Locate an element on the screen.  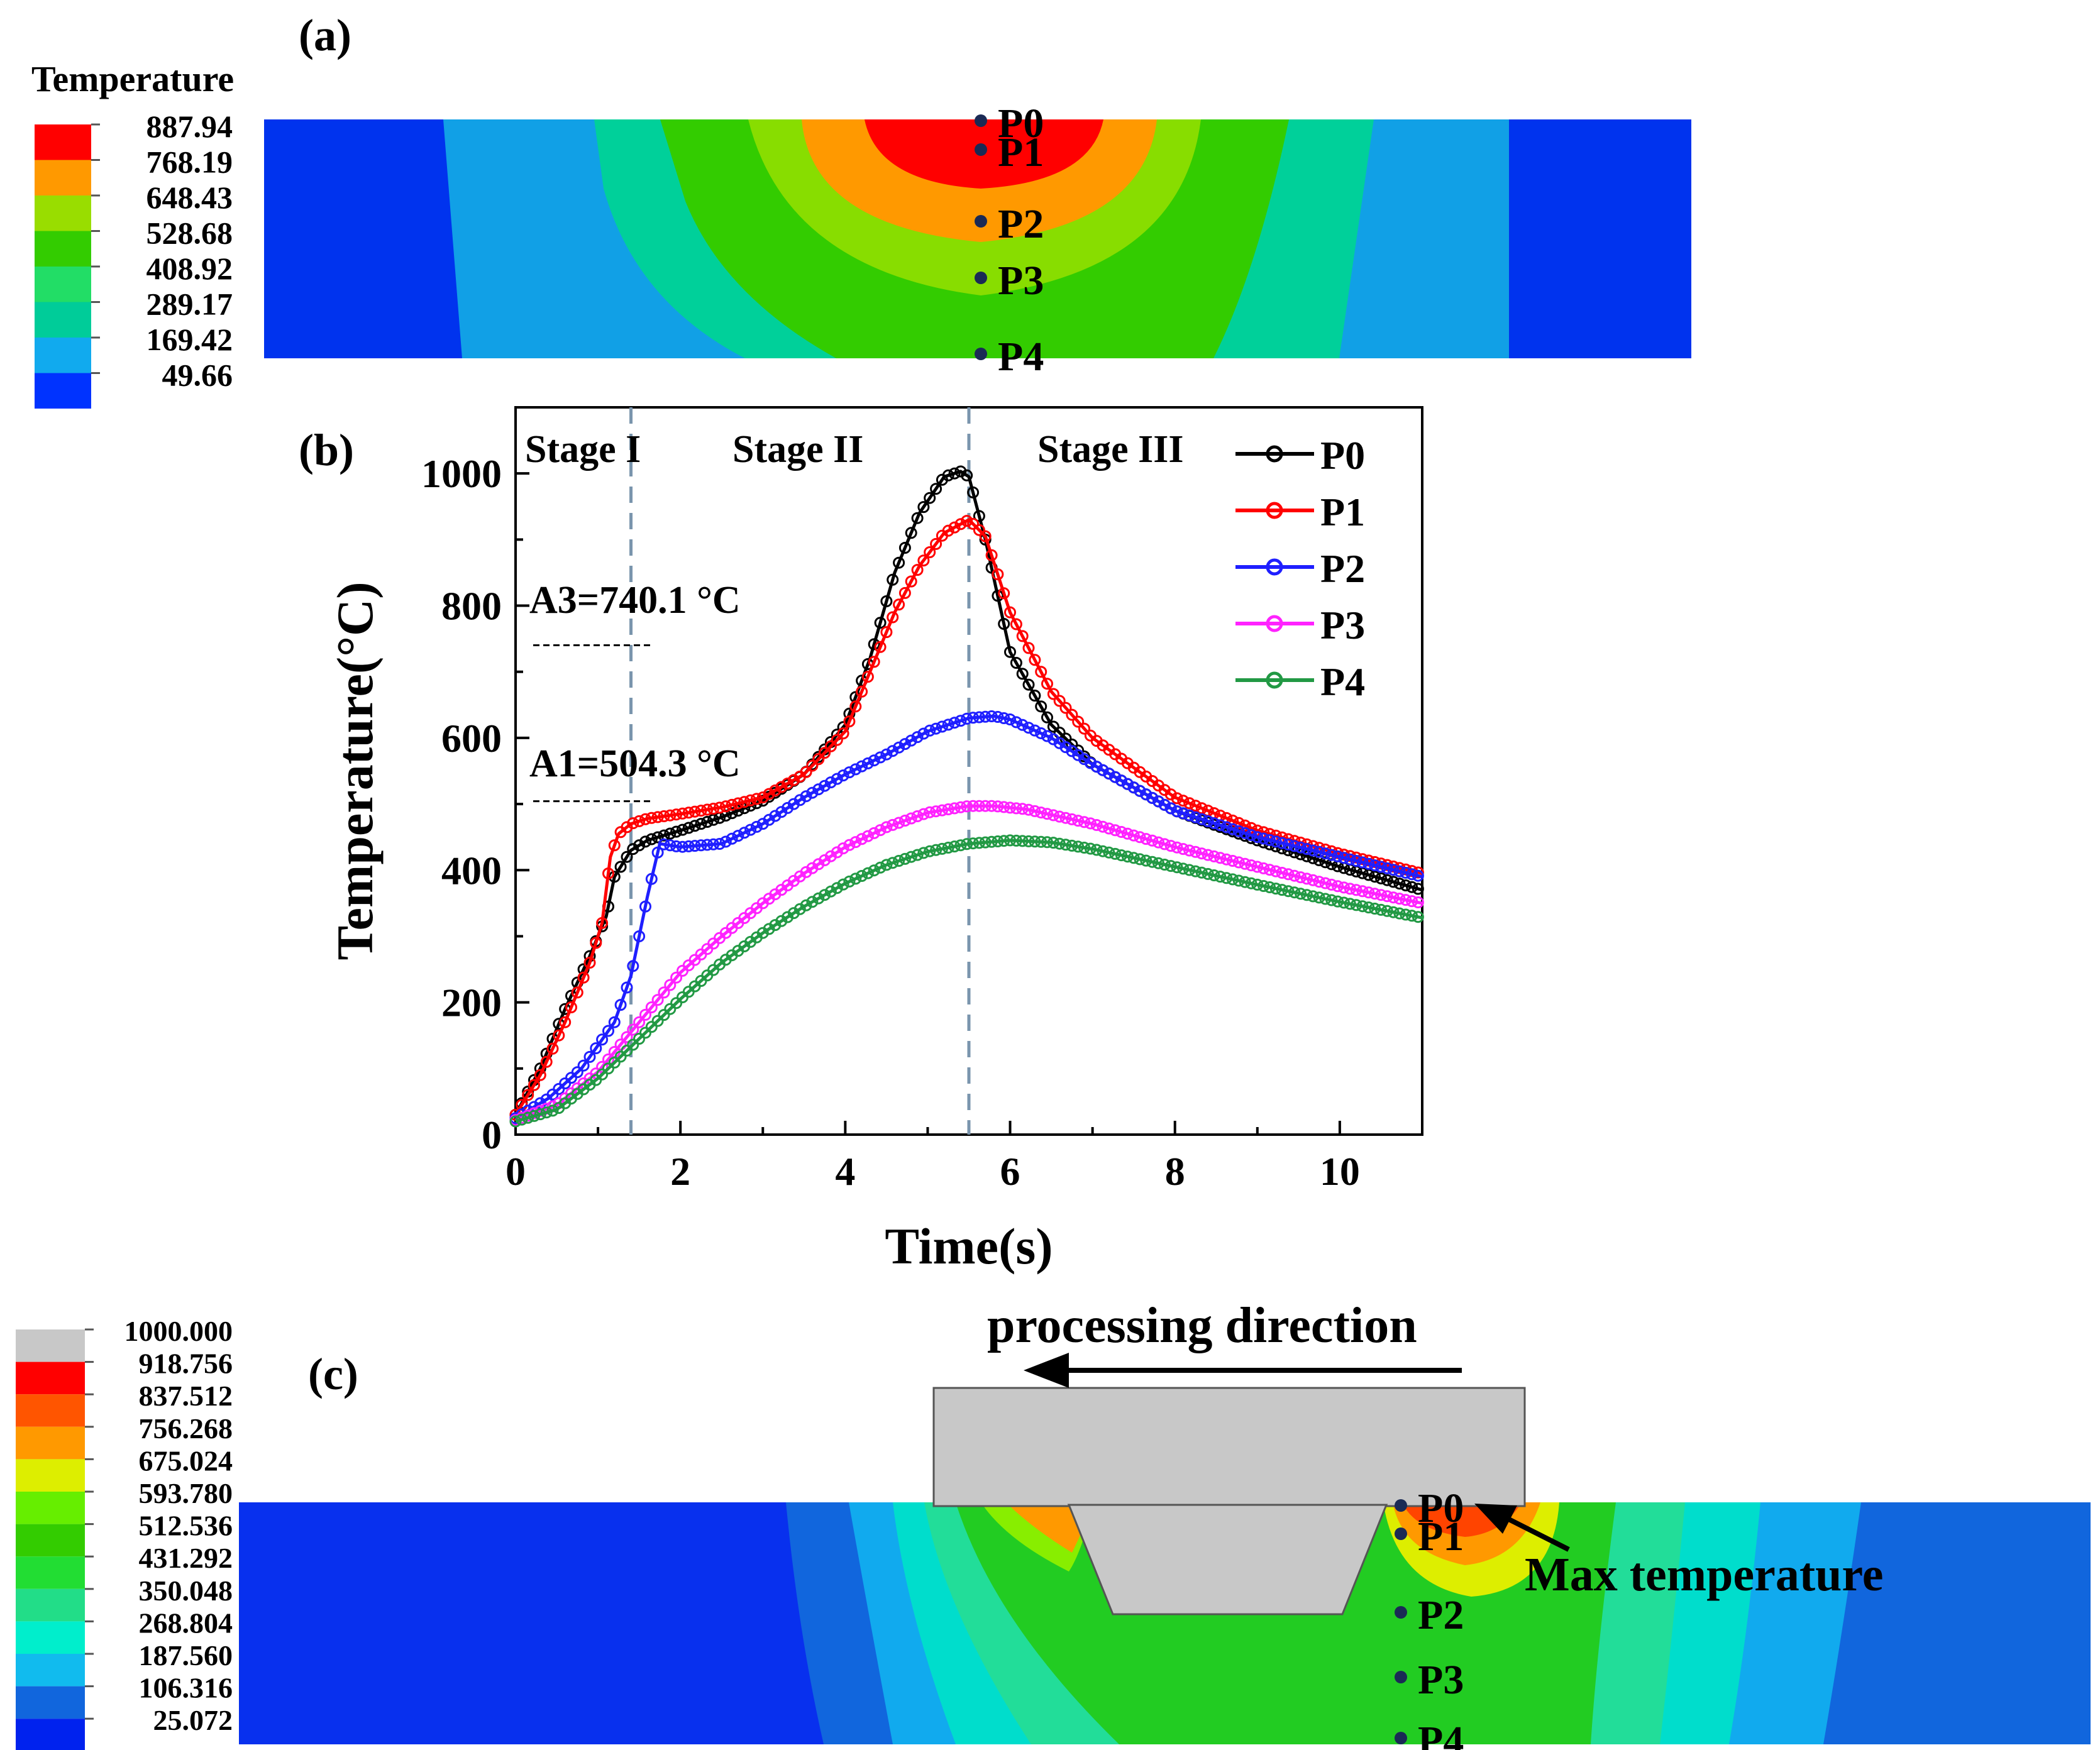
legend-a-value: 169.42 is located at coordinates (189, 339).